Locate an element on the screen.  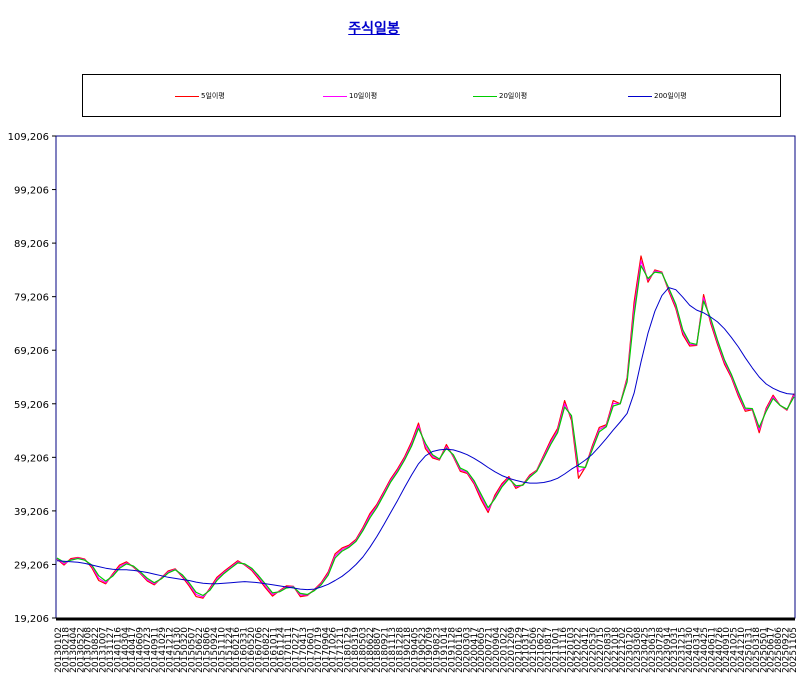
x-tick-label: 20230120 is located at coordinates (631, 650).